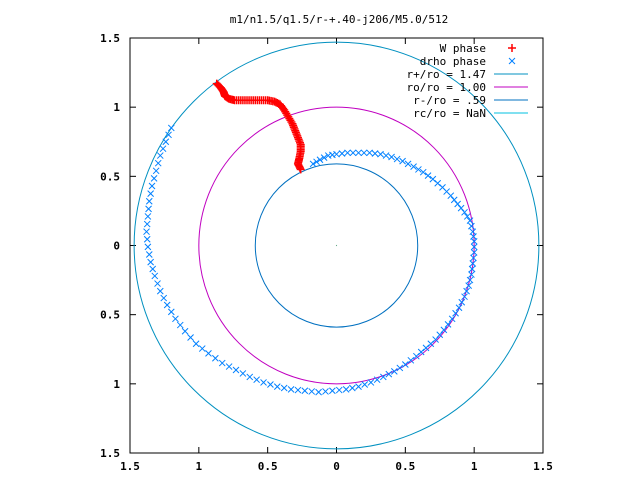 The height and width of the screenshot is (480, 640). I want to click on circle-r-ro, so click(336, 245).